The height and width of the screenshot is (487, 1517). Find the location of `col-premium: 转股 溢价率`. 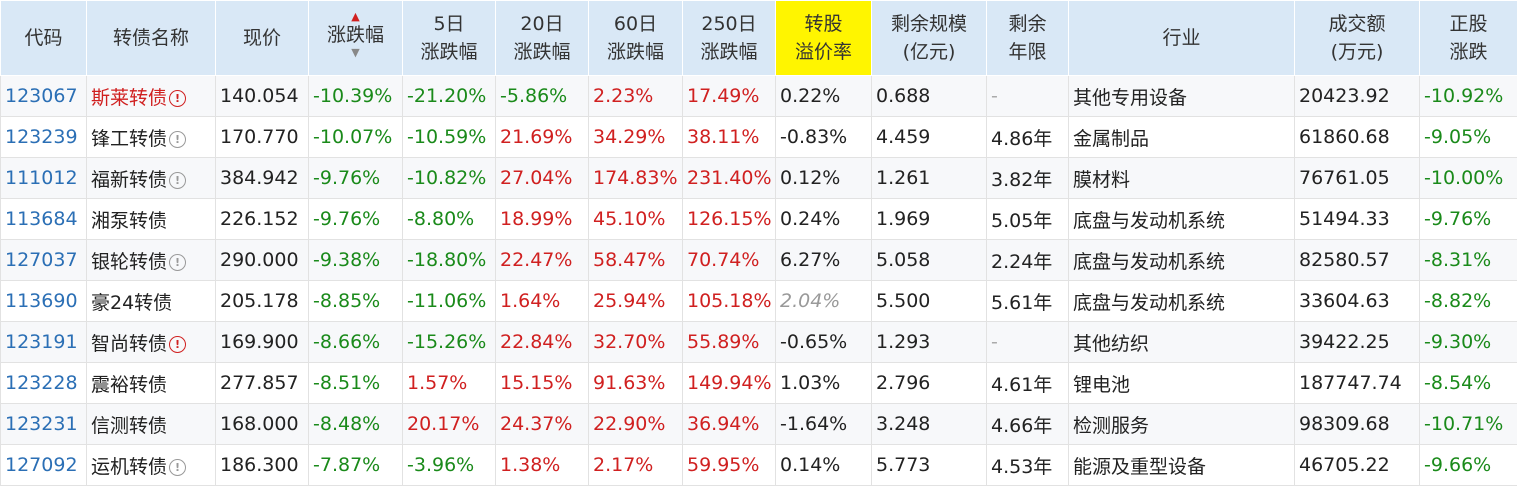

col-premium: 转股 溢价率 is located at coordinates (823, 38).